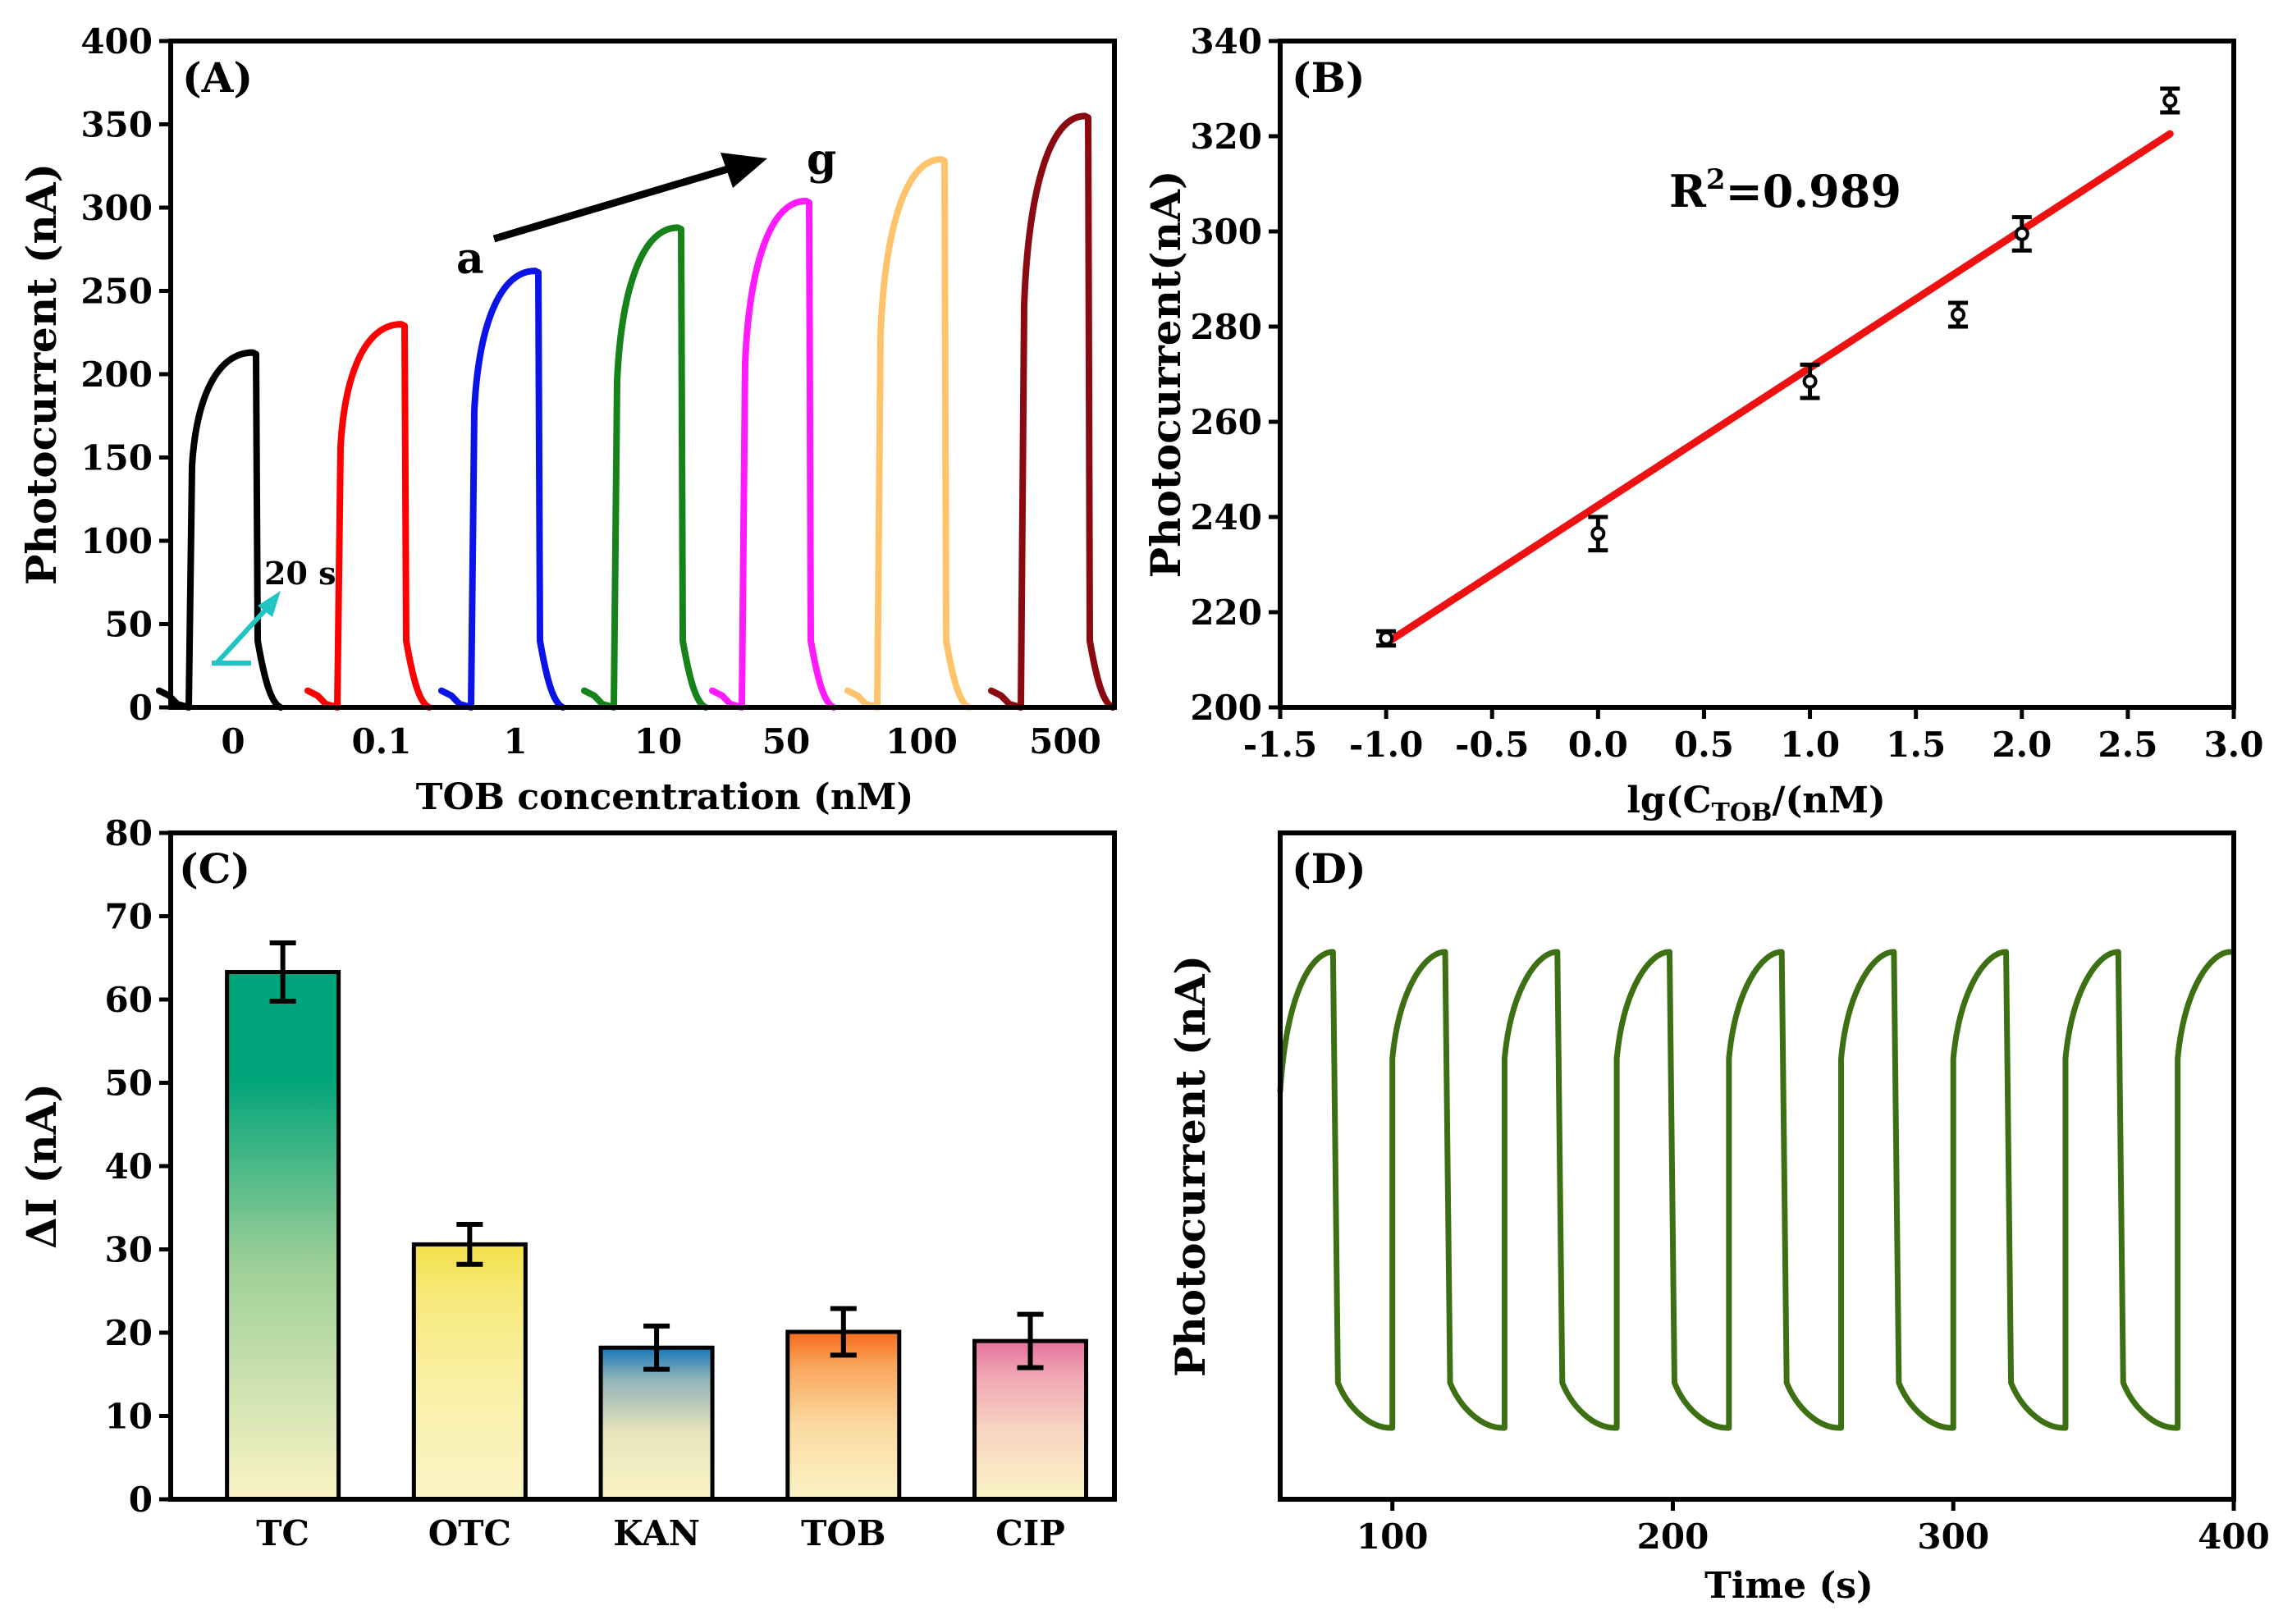 This screenshot has height=1624, width=2283. I want to click on y-tick-label: 20, so click(129, 1333).